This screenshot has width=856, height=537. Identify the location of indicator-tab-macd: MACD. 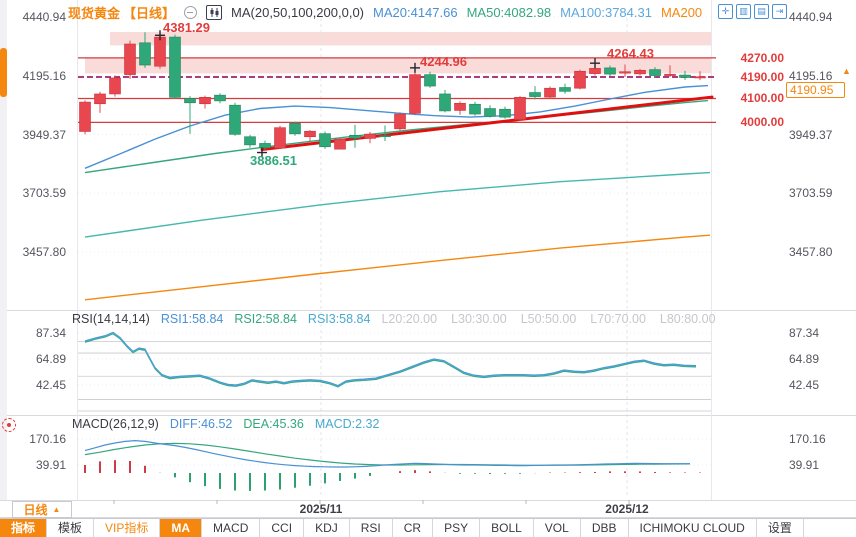
(231, 528).